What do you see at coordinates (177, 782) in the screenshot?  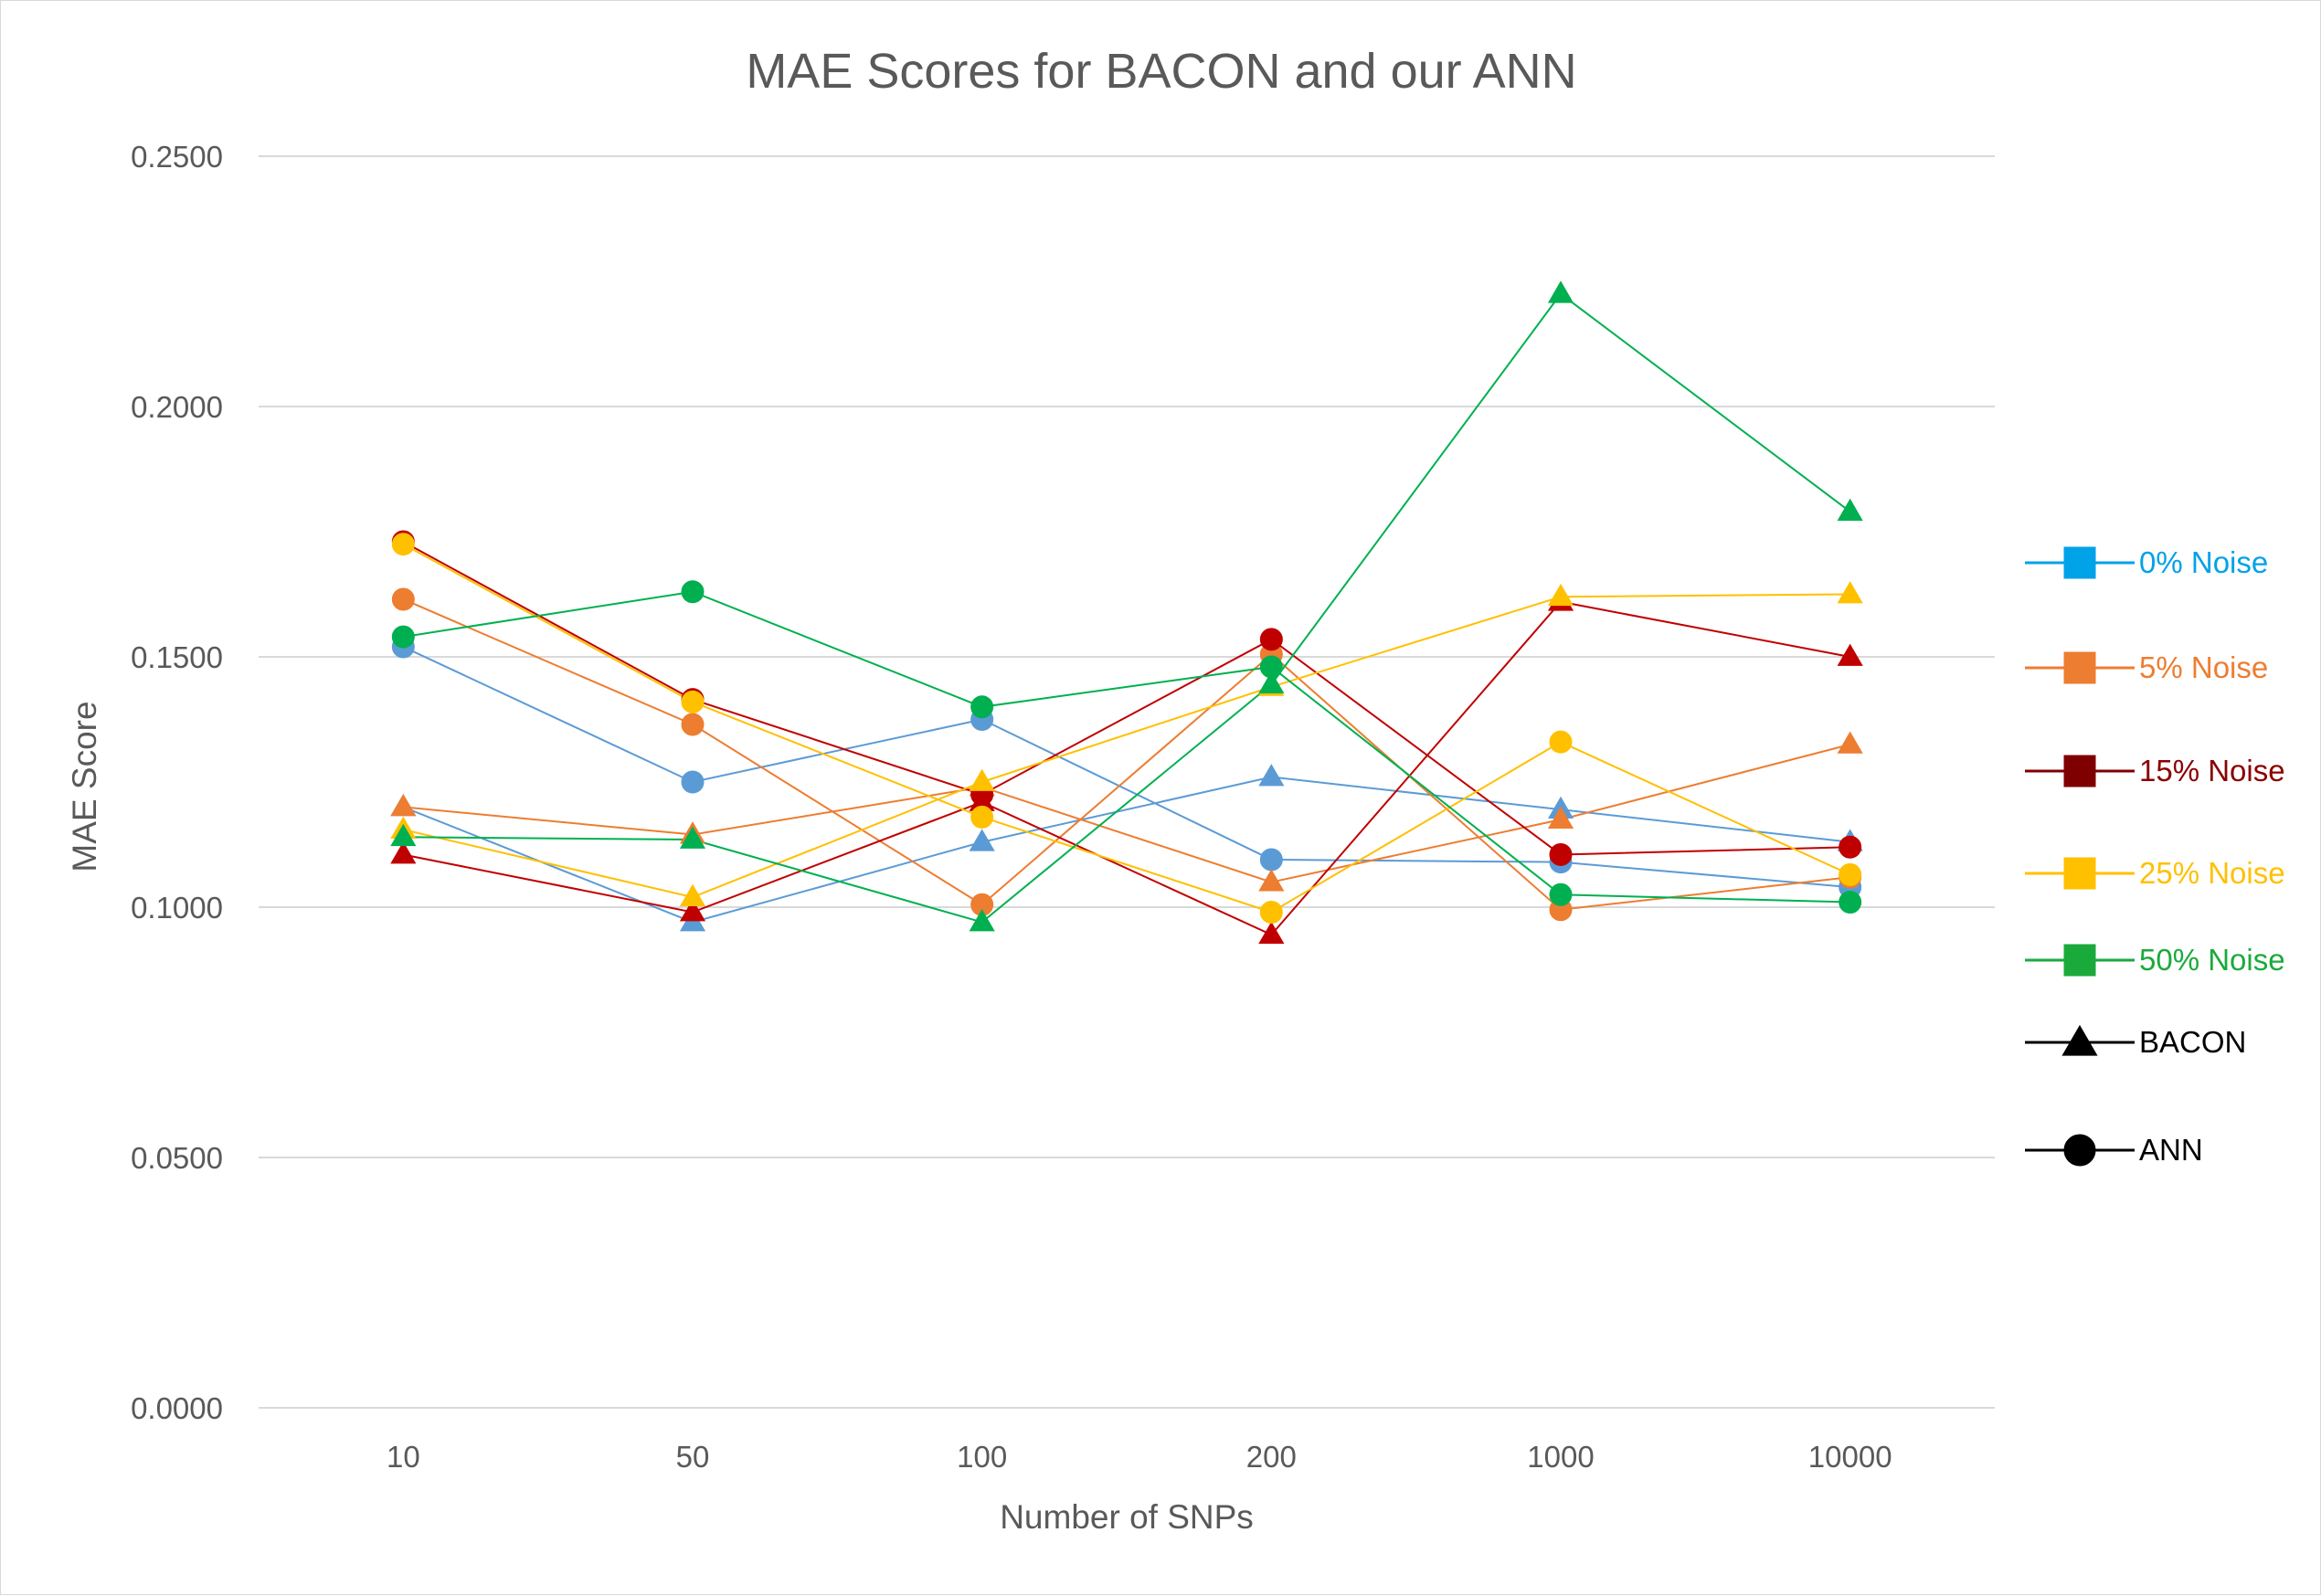 I see `y-axis-ticks: 0.0000 0.0500 0.1000 0.1500 0.2000 0.2500` at bounding box center [177, 782].